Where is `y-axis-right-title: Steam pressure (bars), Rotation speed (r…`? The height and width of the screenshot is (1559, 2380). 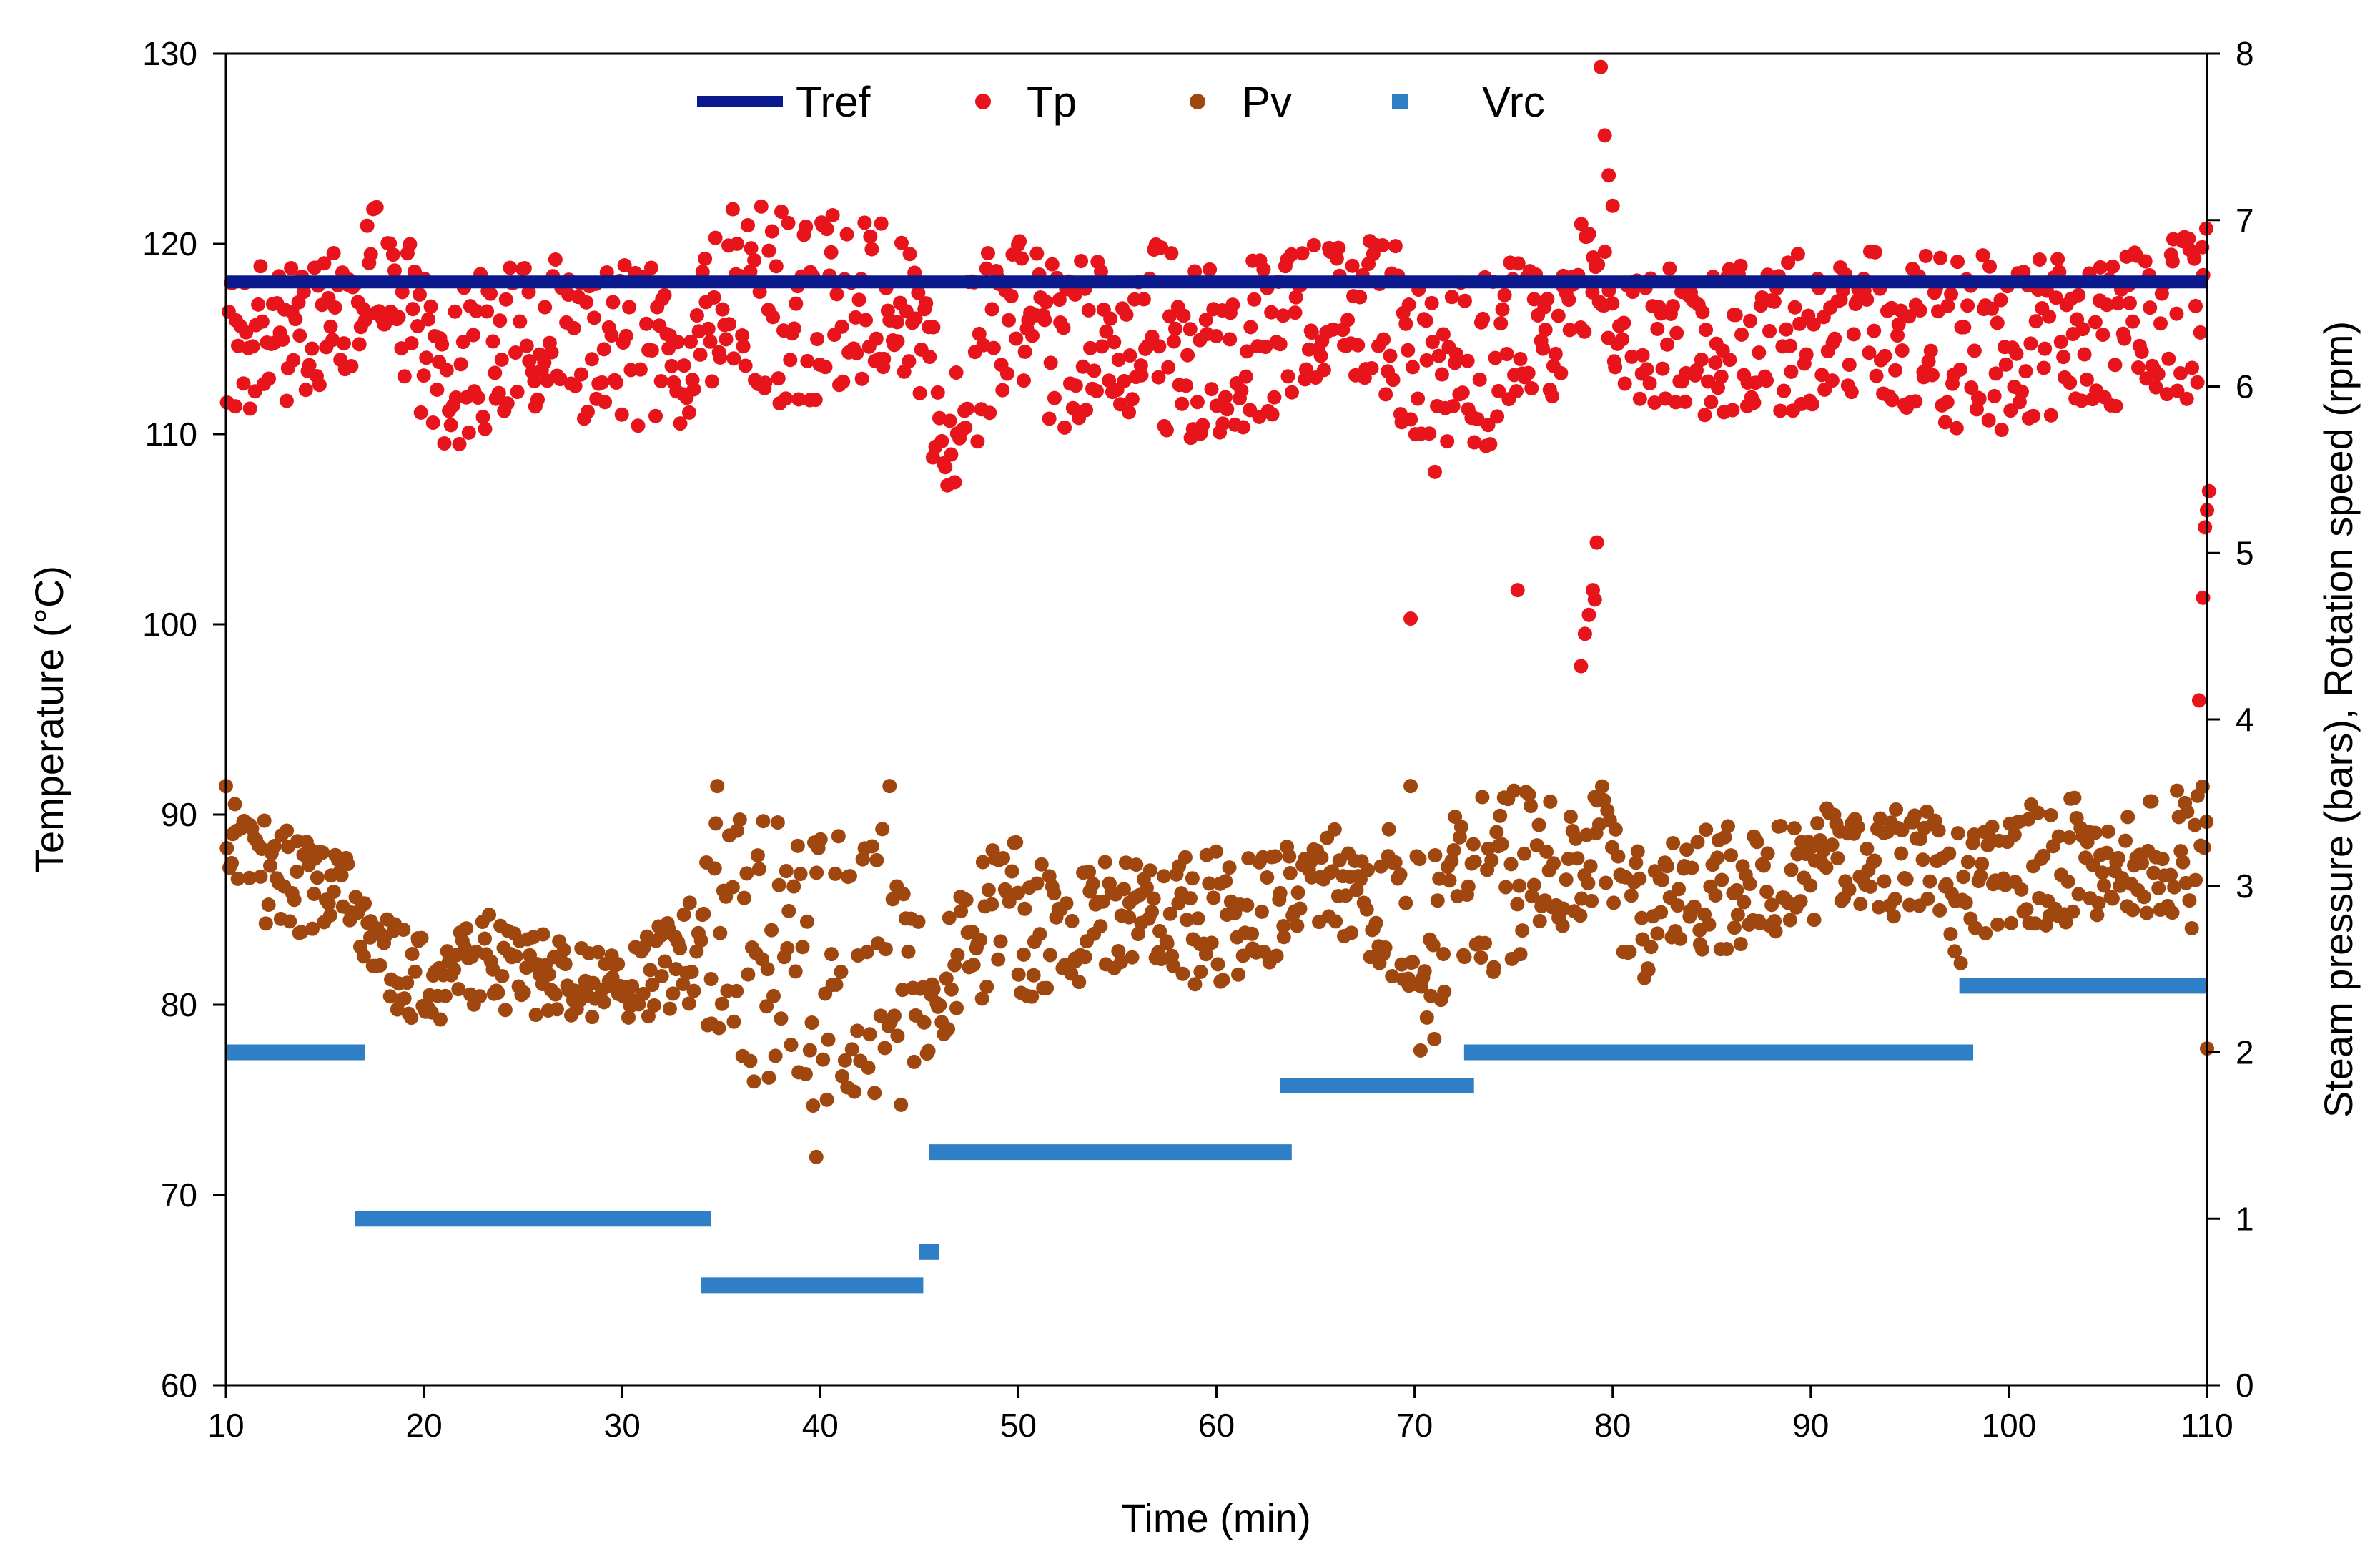
y-axis-right-title: Steam pressure (bars), Rotation speed (r… is located at coordinates (2338, 719).